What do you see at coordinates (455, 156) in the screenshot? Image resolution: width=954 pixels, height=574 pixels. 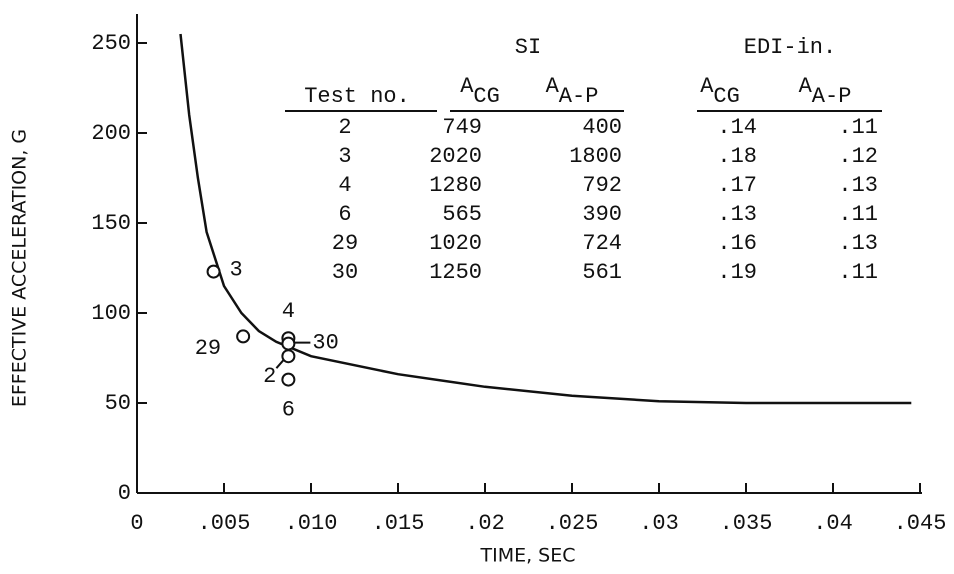 I see `table-cell: 2020` at bounding box center [455, 156].